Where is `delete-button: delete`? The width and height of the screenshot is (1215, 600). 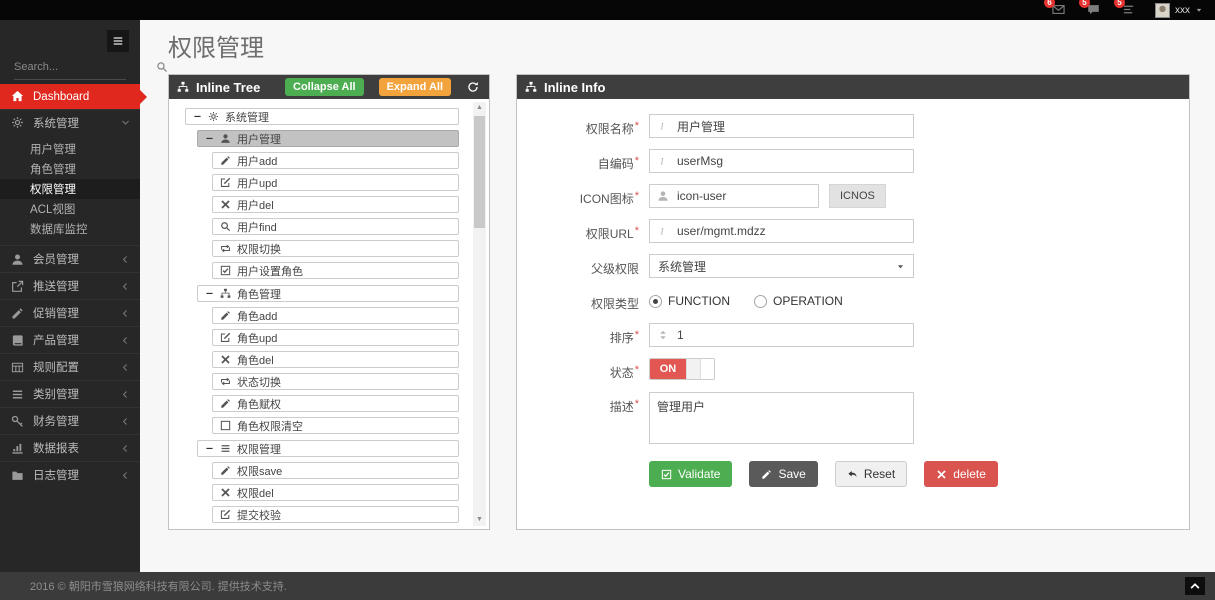 delete-button: delete is located at coordinates (961, 474).